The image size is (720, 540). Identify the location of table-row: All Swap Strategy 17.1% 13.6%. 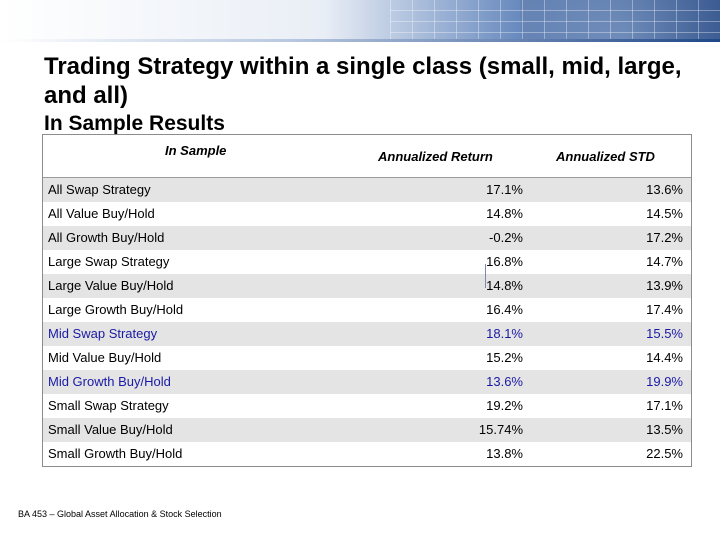
(367, 190).